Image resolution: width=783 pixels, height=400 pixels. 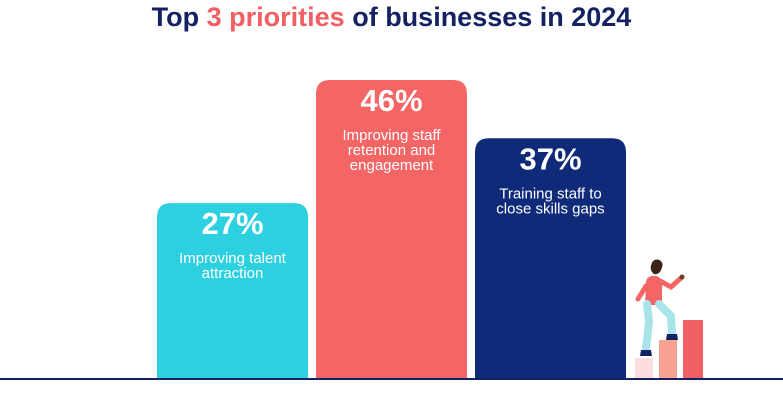 I want to click on step-small, so click(x=644, y=368).